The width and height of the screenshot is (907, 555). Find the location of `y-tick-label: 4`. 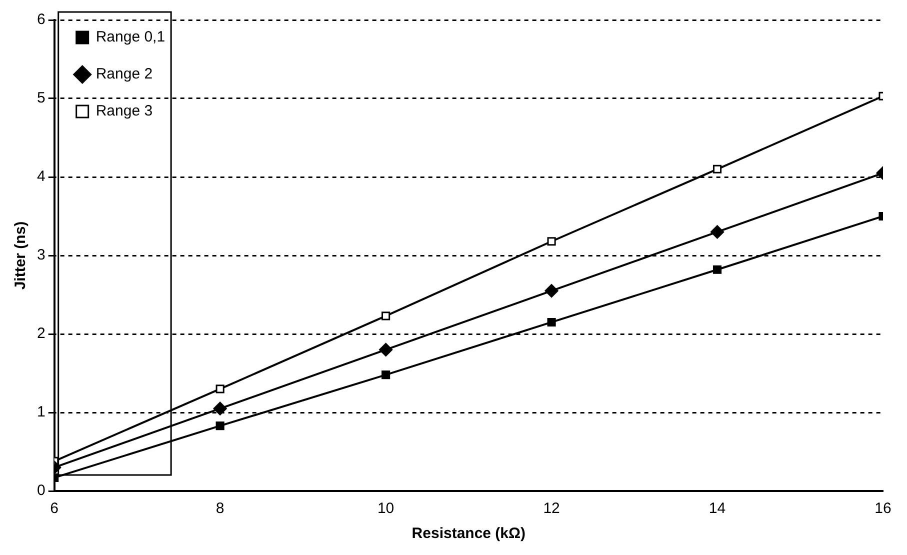

y-tick-label: 4 is located at coordinates (41, 177).